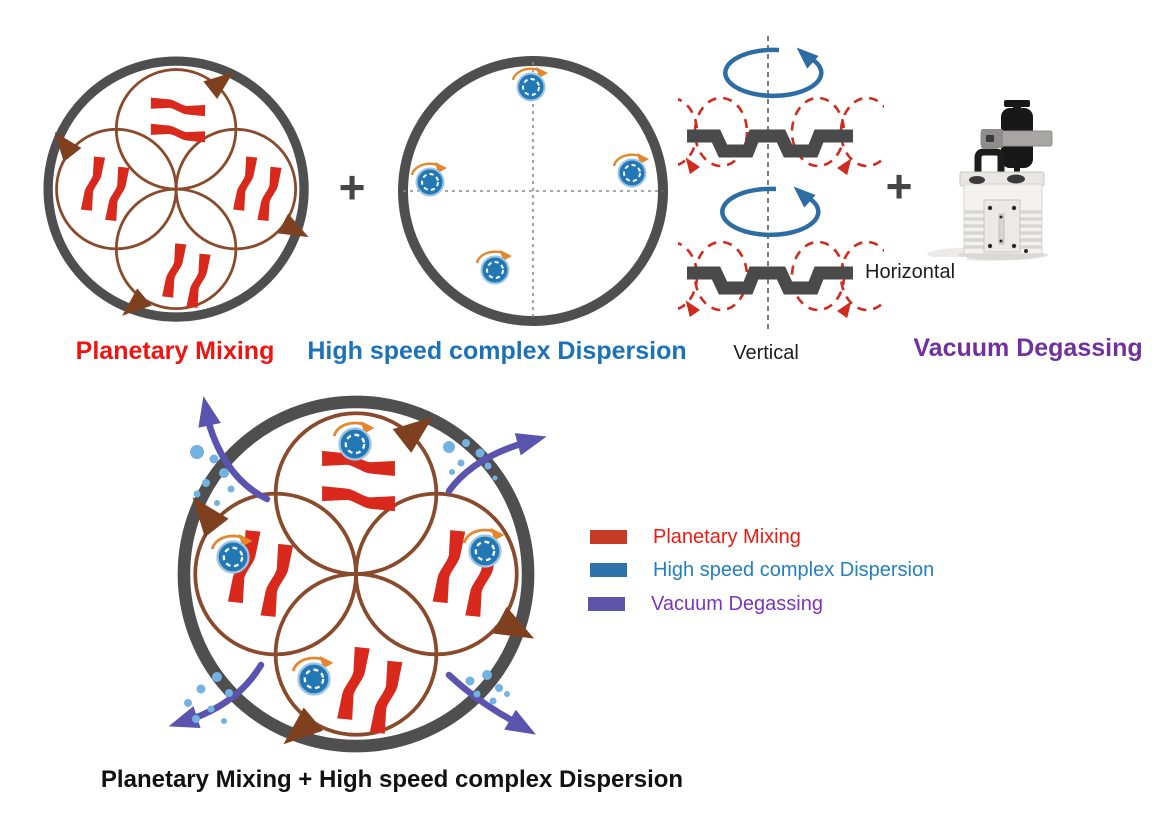 This screenshot has height=824, width=1175. Describe the element at coordinates (770, 280) in the screenshot. I see `saw-blade-lower` at that location.